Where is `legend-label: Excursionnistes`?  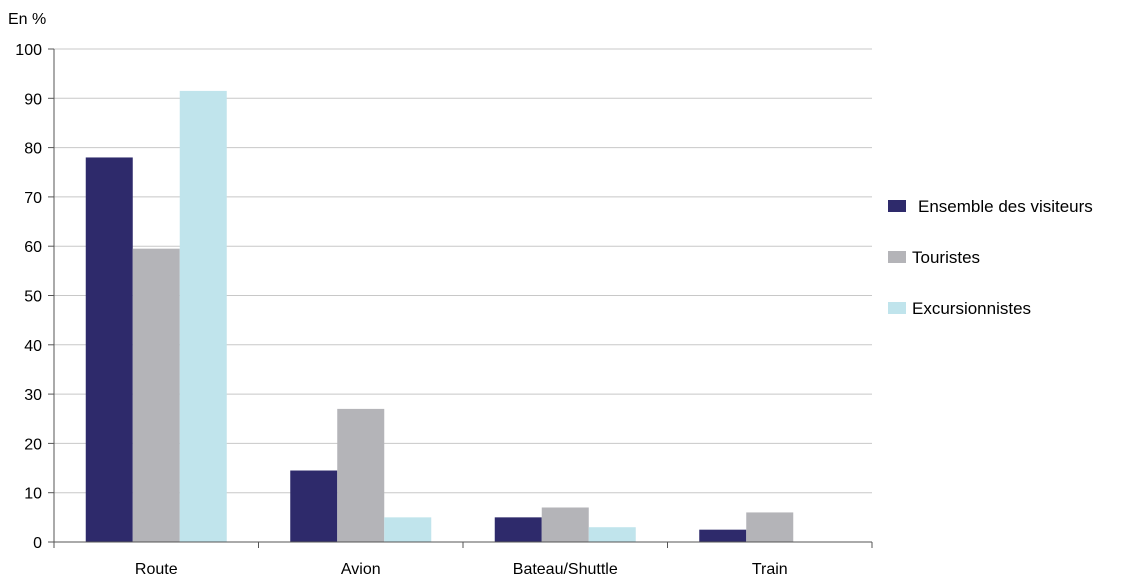
legend-label: Excursionnistes is located at coordinates (971, 308).